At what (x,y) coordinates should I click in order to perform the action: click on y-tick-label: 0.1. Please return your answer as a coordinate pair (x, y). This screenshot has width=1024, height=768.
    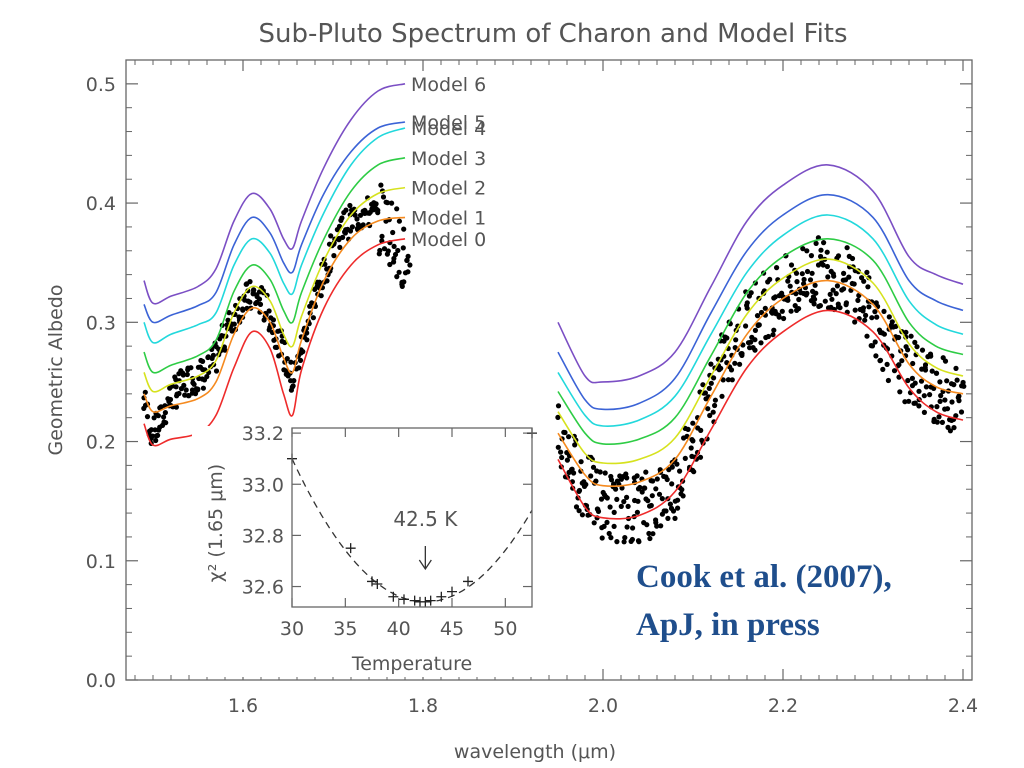
    Looking at the image, I should click on (101, 562).